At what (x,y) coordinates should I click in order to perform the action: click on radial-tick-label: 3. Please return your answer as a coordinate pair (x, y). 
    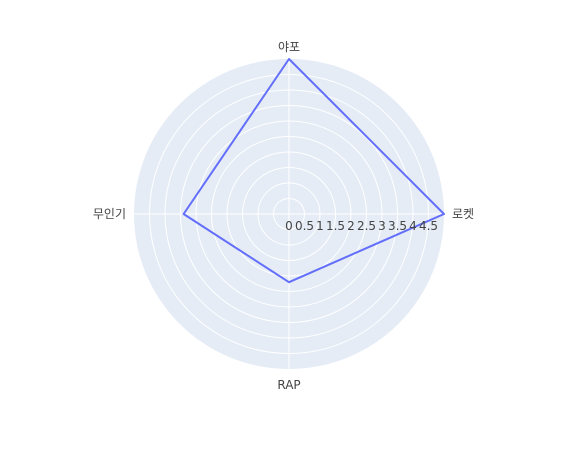
    Looking at the image, I should click on (382, 226).